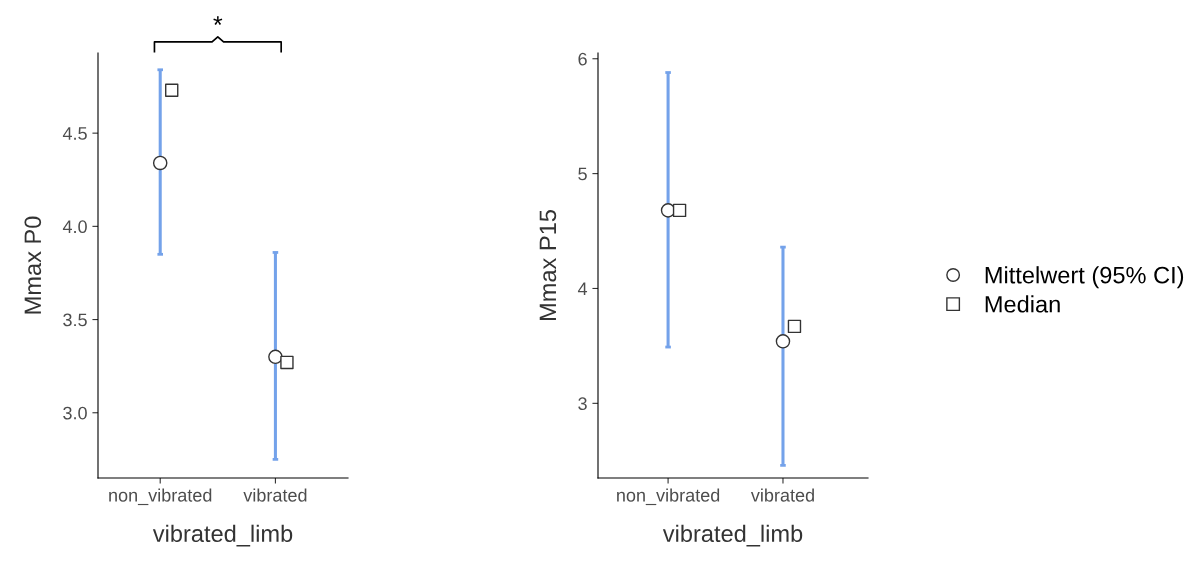  What do you see at coordinates (75, 320) in the screenshot?
I see `y-tick-label: 3.5` at bounding box center [75, 320].